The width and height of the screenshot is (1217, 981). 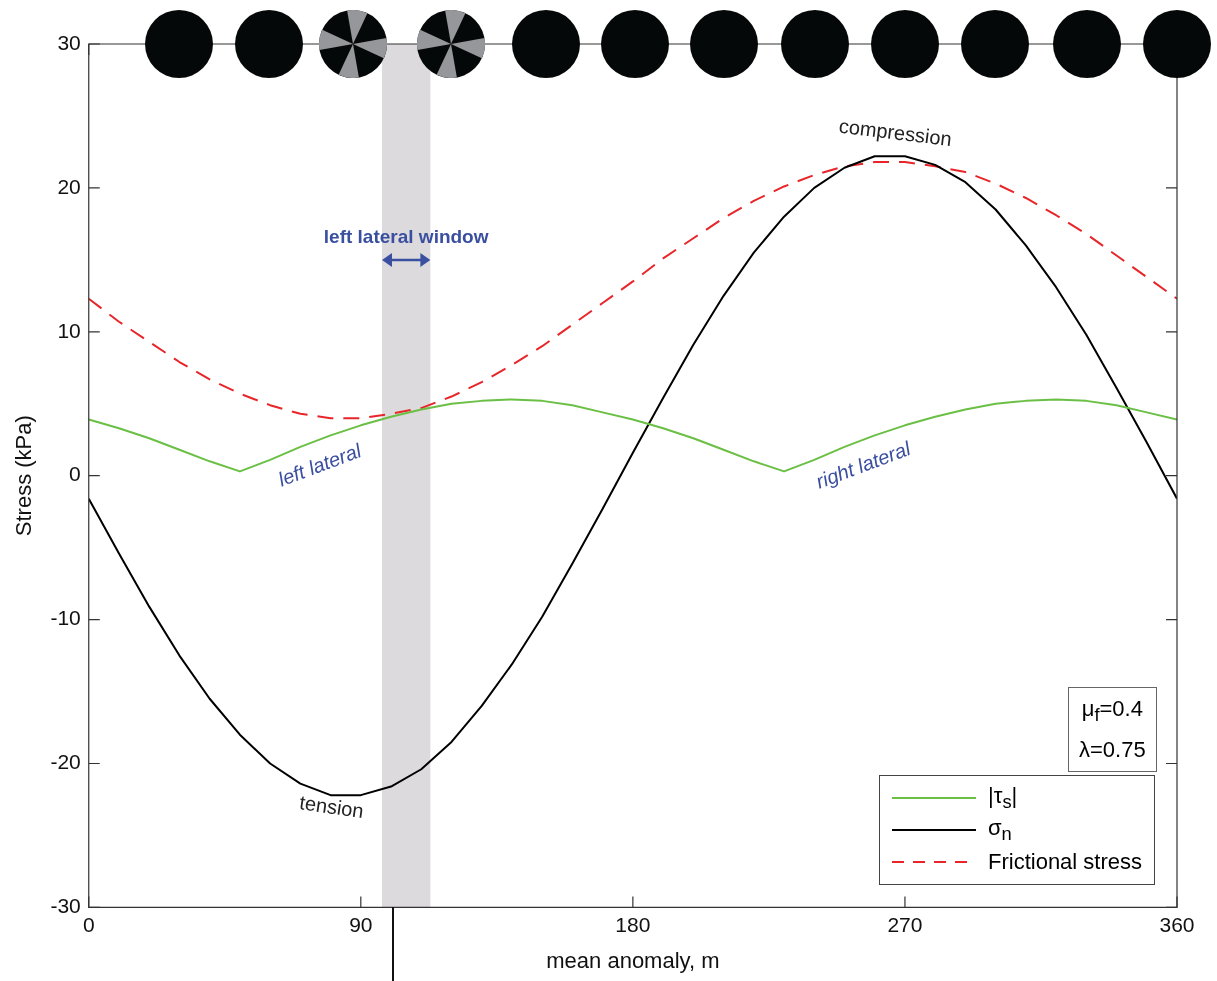 I want to click on x-tick-label: 270, so click(x=905, y=924).